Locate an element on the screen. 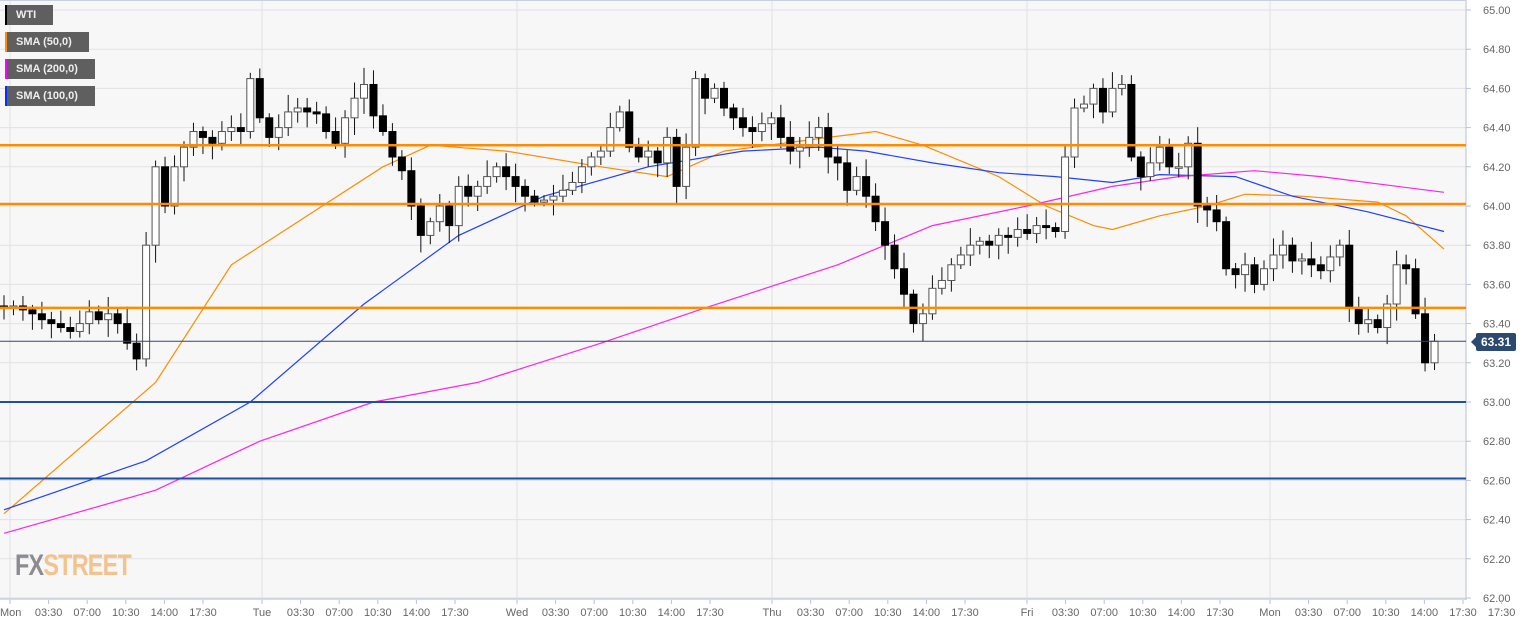  y-tick-label: 64.80 is located at coordinates (1497, 50).